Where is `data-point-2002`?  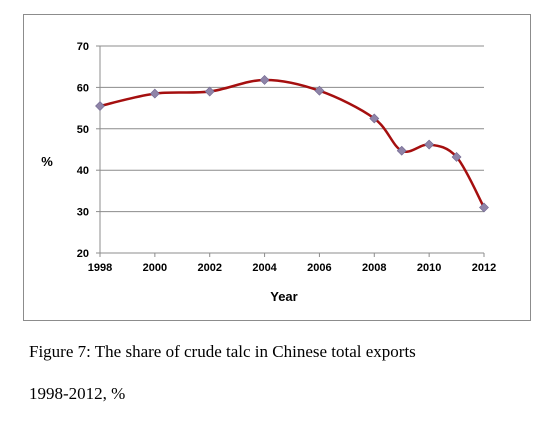
data-point-2002 is located at coordinates (209, 91).